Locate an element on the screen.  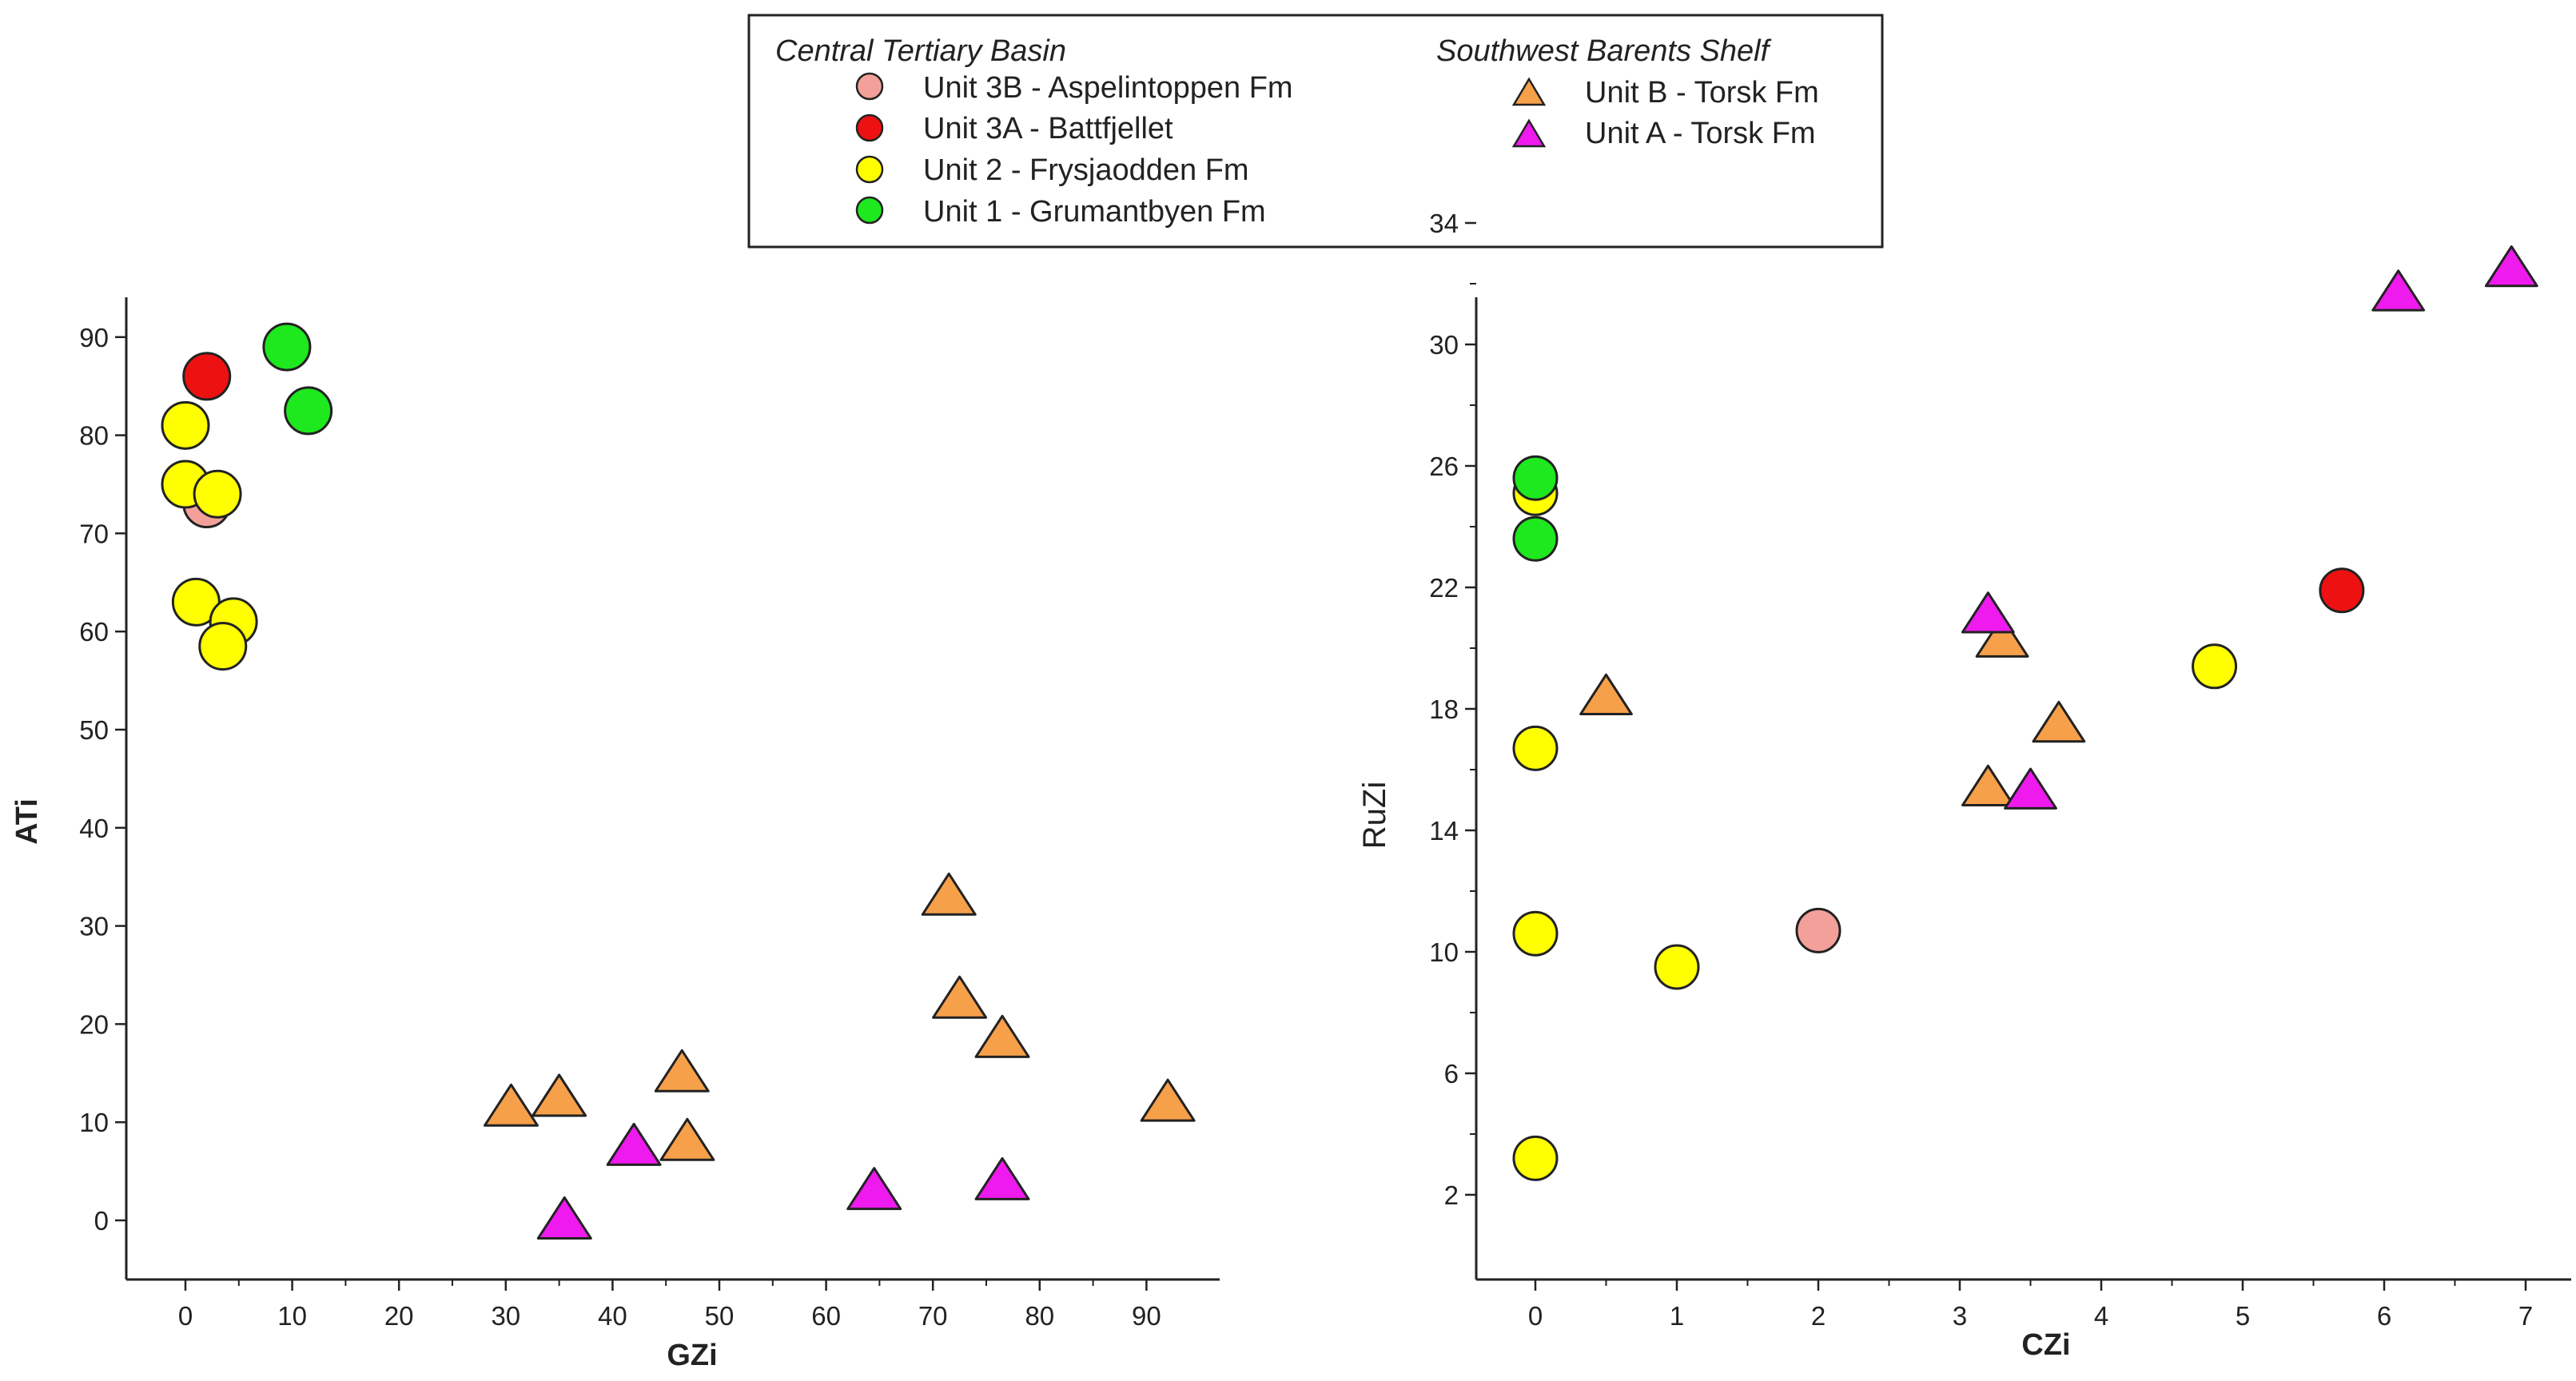
legend-entry: Unit 1 - Grumantbyen Fm is located at coordinates (1060, 212).